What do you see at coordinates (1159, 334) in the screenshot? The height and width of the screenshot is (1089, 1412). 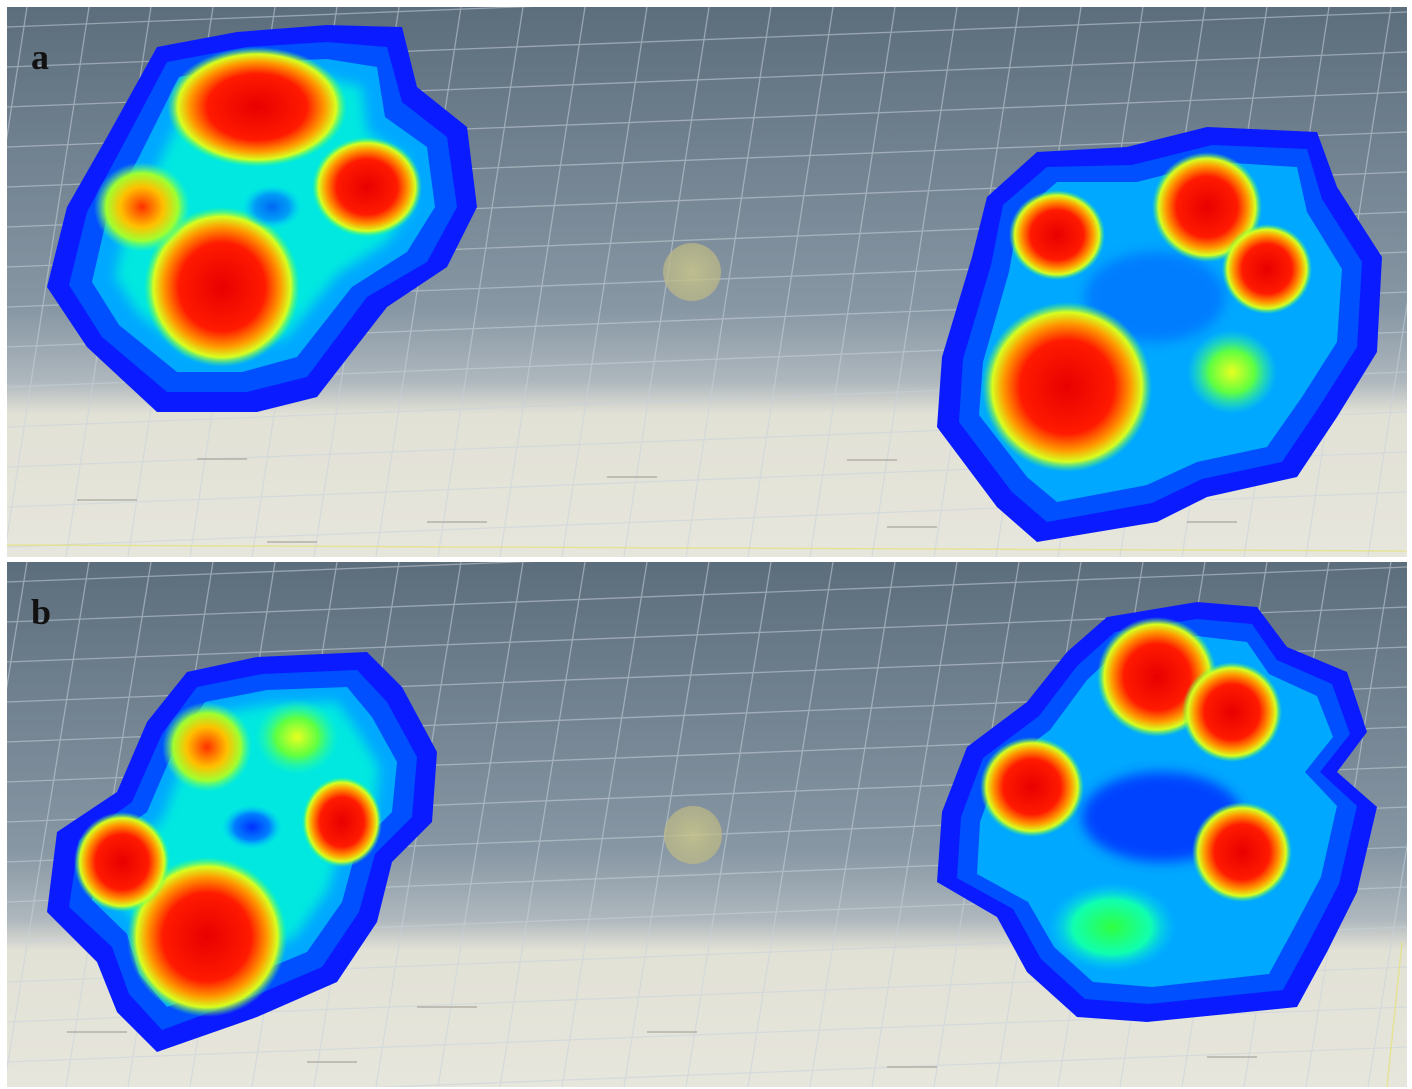 I see `heatmap-right-paw-a` at bounding box center [1159, 334].